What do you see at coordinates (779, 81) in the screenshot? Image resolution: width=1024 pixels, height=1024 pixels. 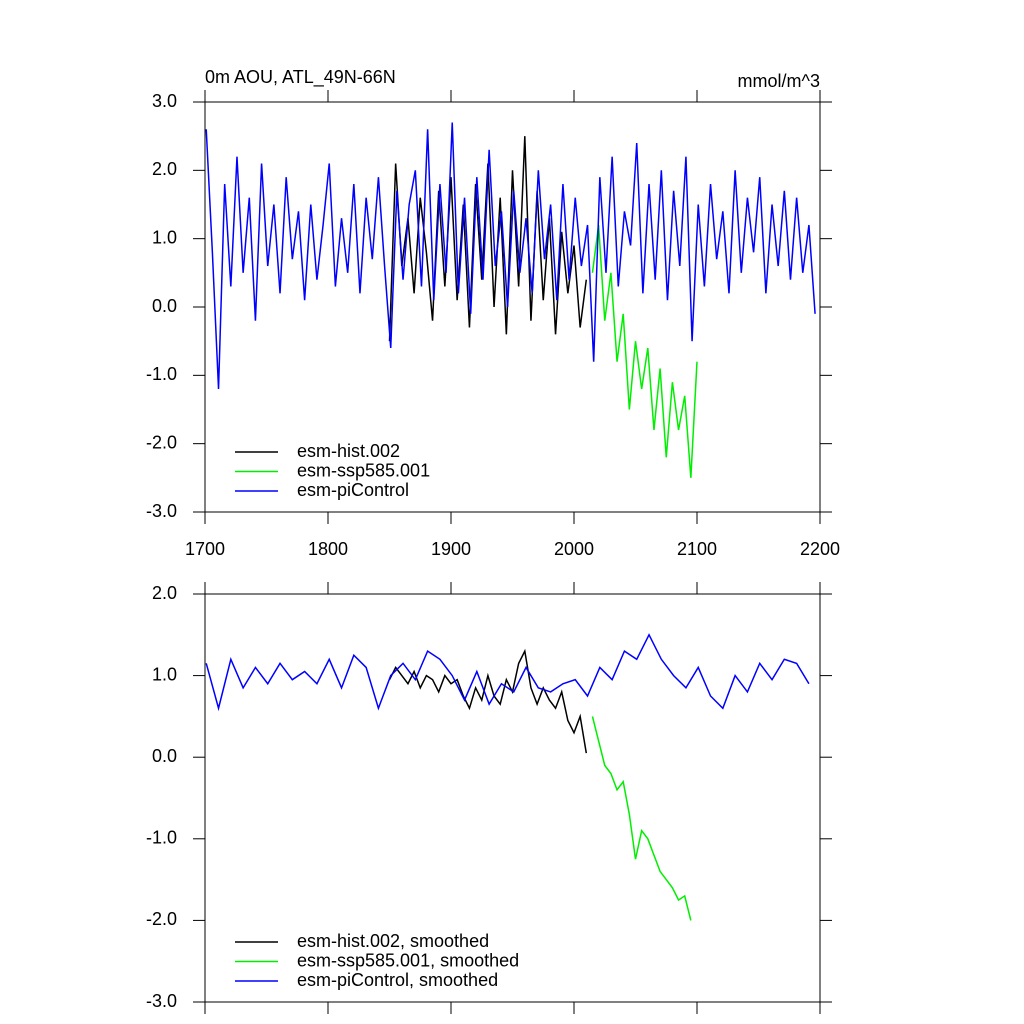 I see `units-label: mmol/m^3` at bounding box center [779, 81].